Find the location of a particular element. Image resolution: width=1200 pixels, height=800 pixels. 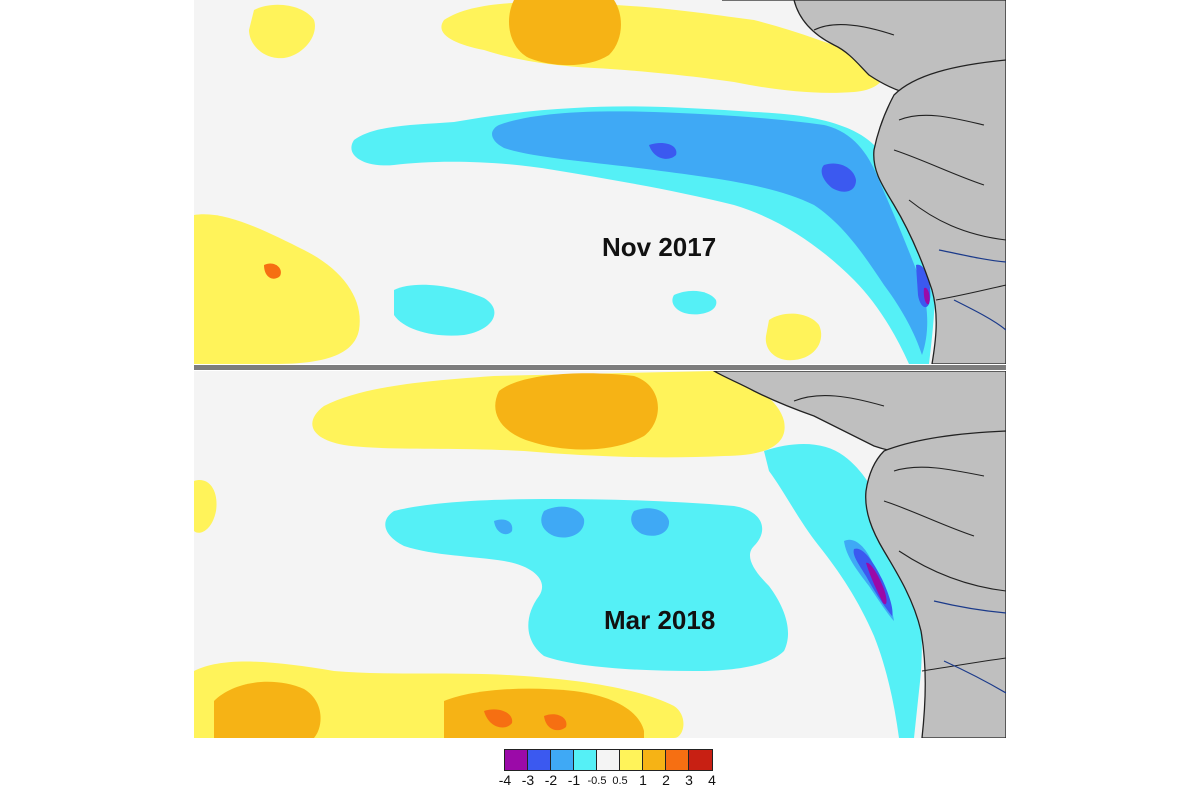

colorbar-tick-label: -3 is located at coordinates (528, 780).